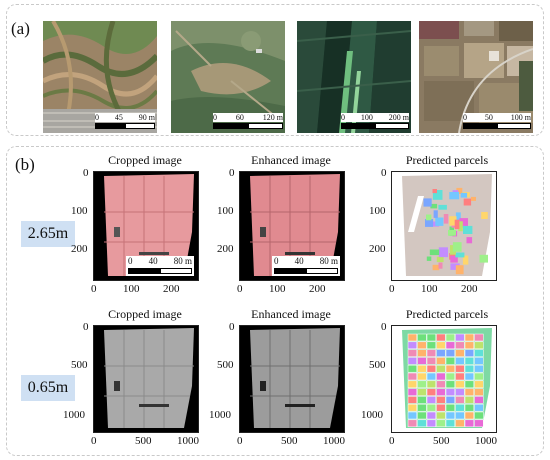  I want to click on thumbnail-dark-fields: 0 100 200 m, so click(354, 77).